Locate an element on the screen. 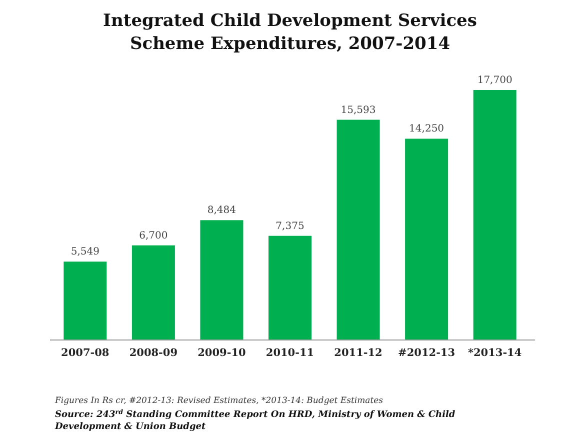 The width and height of the screenshot is (577, 442). x-tick-label: 2008-09 is located at coordinates (153, 353).